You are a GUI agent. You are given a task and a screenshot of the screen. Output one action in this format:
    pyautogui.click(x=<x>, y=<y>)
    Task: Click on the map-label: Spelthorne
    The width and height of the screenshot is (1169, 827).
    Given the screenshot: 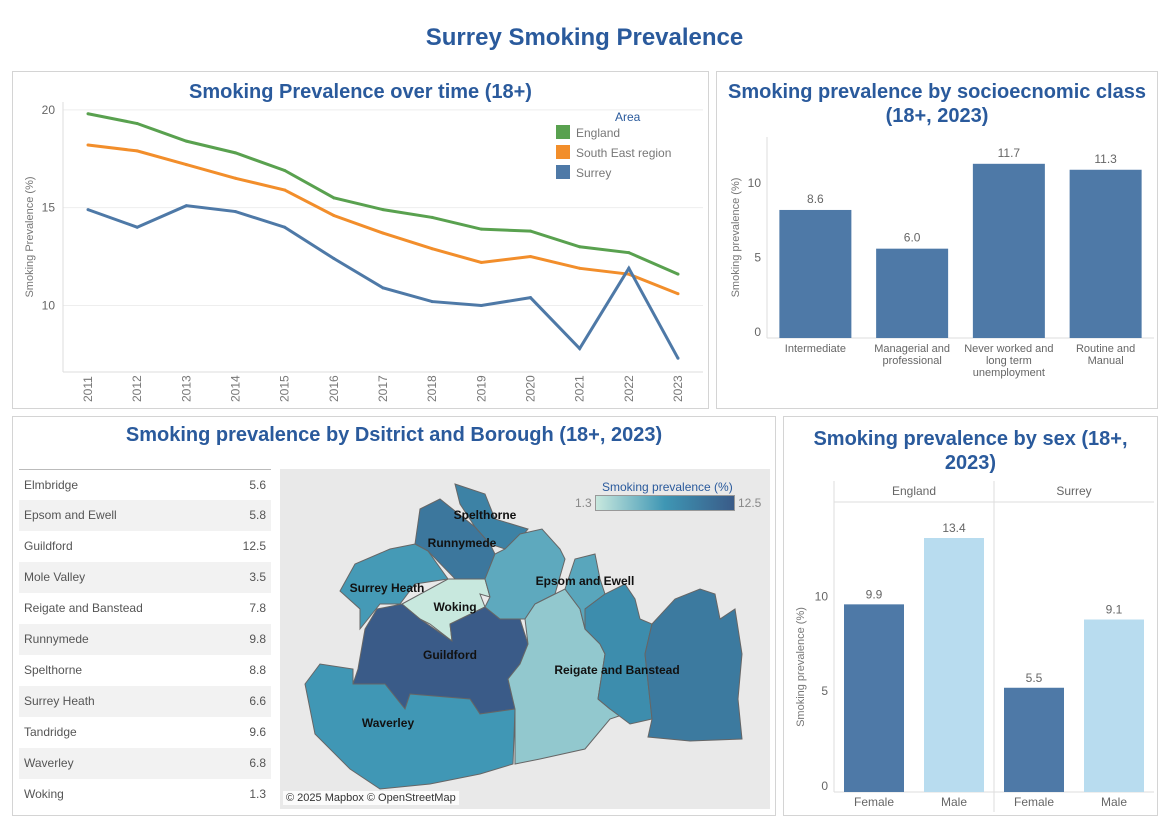 What is the action you would take?
    pyautogui.click(x=485, y=515)
    